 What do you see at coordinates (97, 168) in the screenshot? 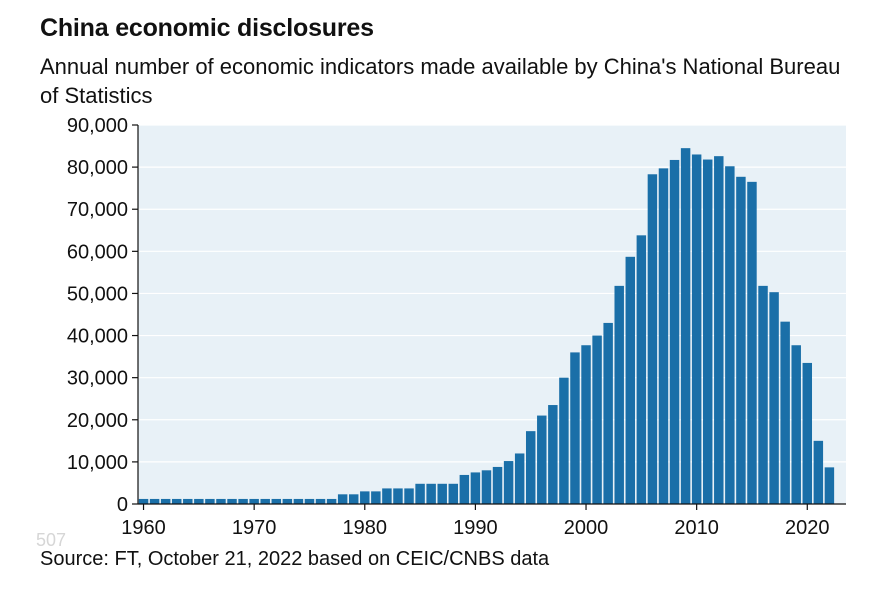
I see `y-tick-label: 80,000` at bounding box center [97, 168].